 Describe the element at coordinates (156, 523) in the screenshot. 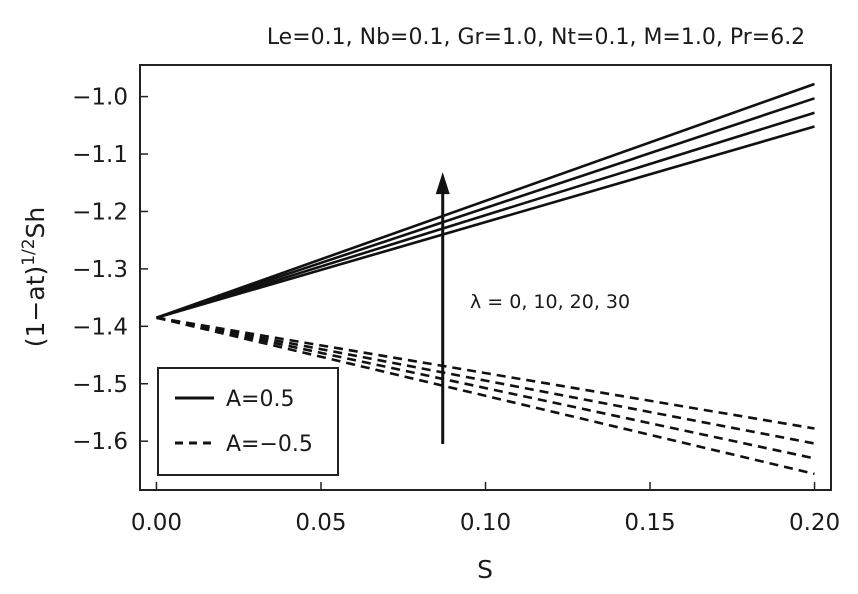

I see `x-tick-label: 0.00` at that location.